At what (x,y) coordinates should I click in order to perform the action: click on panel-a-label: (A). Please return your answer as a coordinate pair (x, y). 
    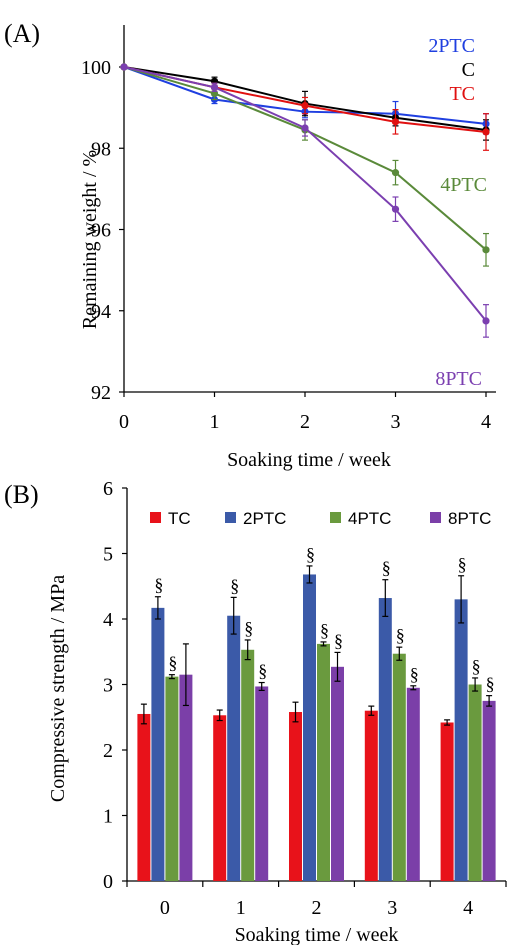
    Looking at the image, I should click on (22, 33).